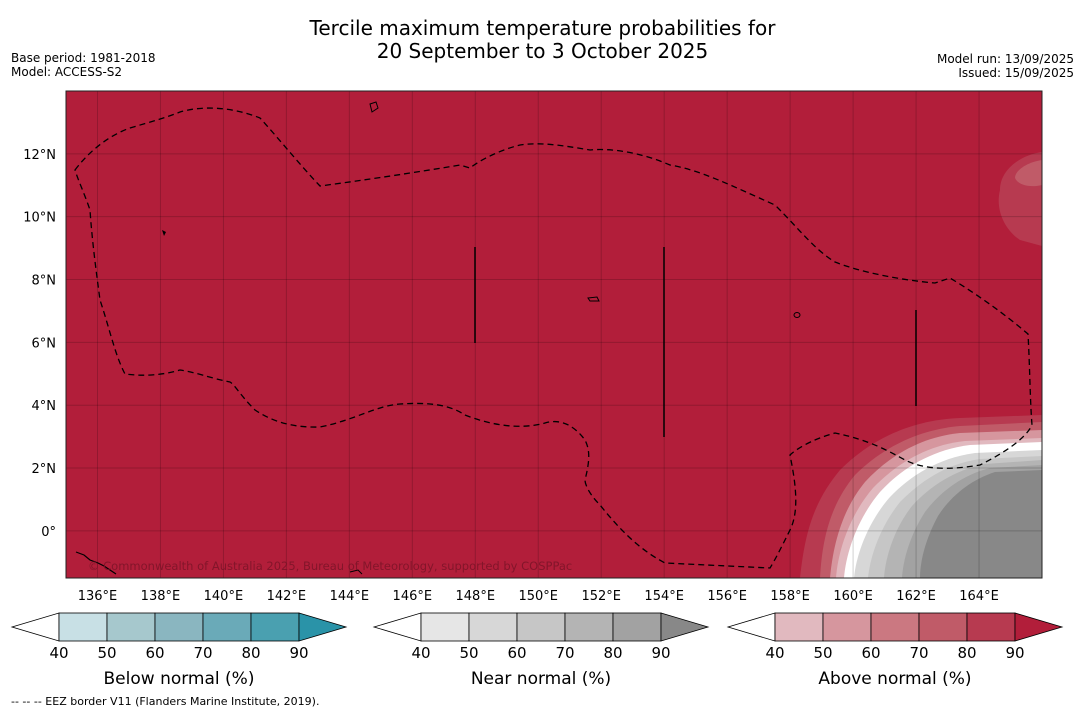 The image size is (1085, 713). What do you see at coordinates (664, 596) in the screenshot?
I see `lon-tick-label: 154°E` at bounding box center [664, 596].